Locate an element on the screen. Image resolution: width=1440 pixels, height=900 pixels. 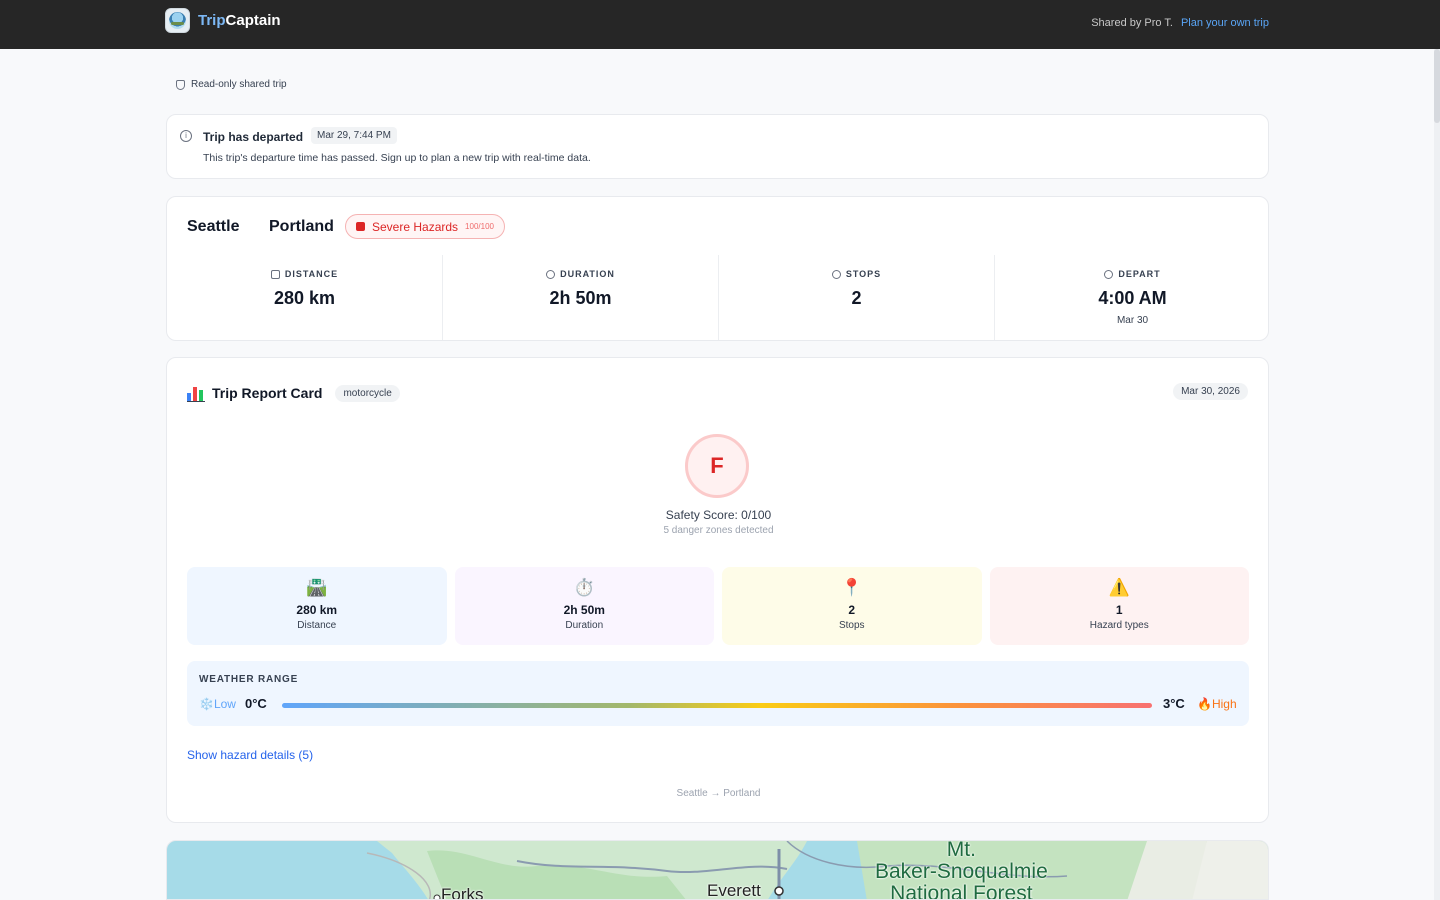
shared-by-text: Shared by Pro T. is located at coordinates (1132, 23).